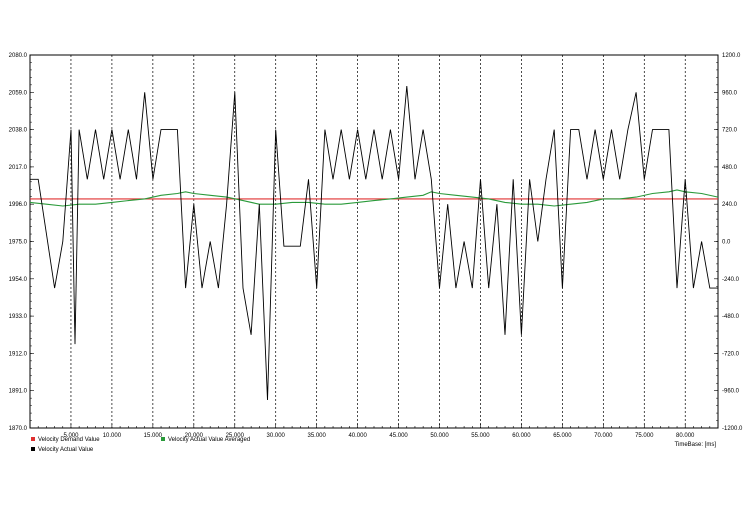 The width and height of the screenshot is (750, 505). Describe the element at coordinates (726, 243) in the screenshot. I see `y-right-tick-label: 0.0` at that location.